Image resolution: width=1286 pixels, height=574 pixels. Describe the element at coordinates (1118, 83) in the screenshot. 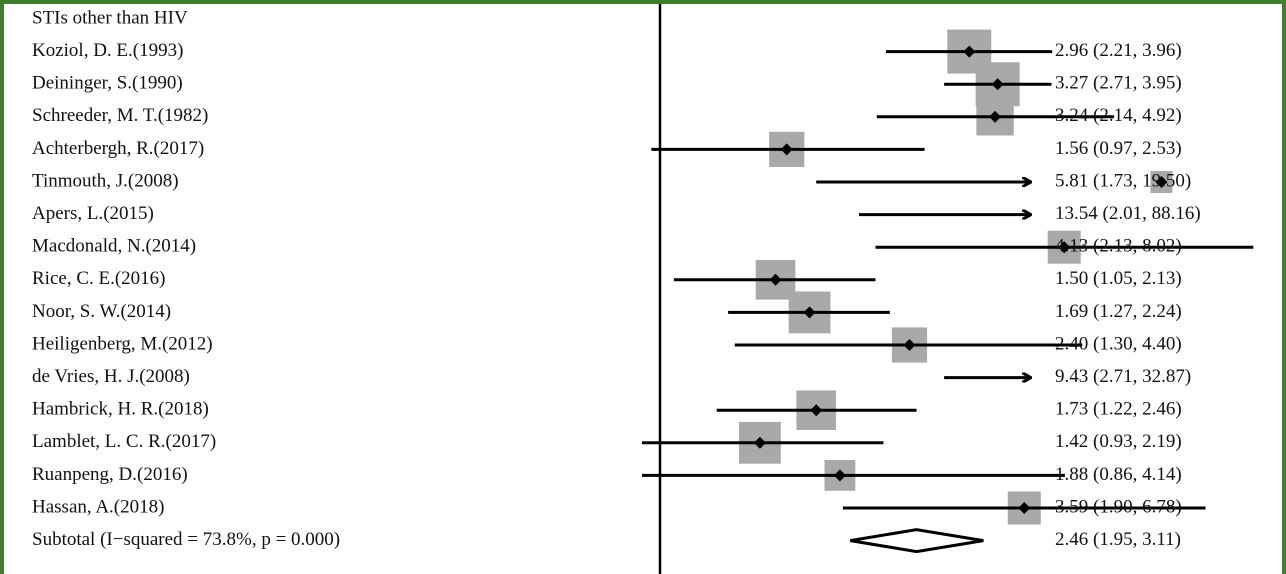

I see `study-ci-text: 3.27 (2.71, 3.95)` at that location.